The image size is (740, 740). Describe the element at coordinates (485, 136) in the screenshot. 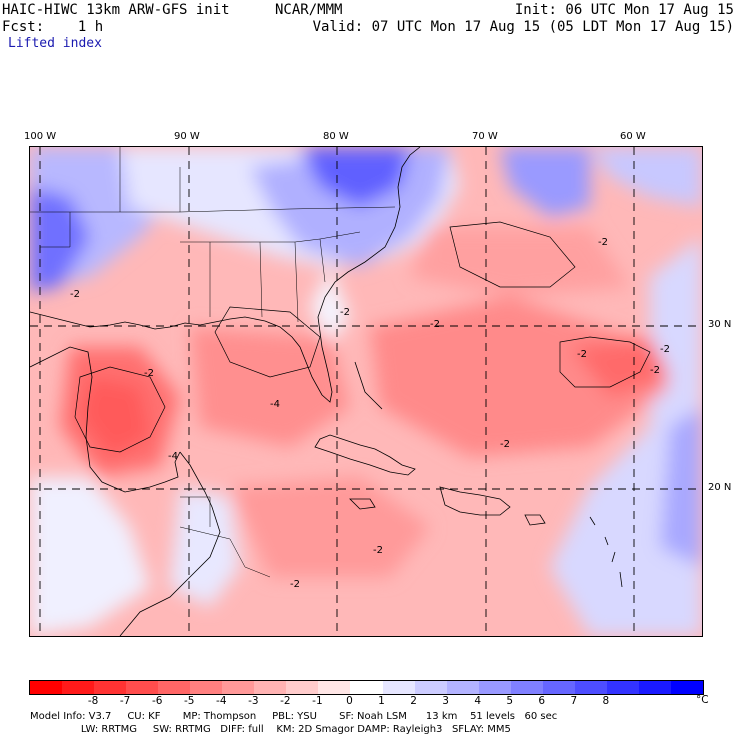

I see `lon-label-70w: 70 W` at that location.